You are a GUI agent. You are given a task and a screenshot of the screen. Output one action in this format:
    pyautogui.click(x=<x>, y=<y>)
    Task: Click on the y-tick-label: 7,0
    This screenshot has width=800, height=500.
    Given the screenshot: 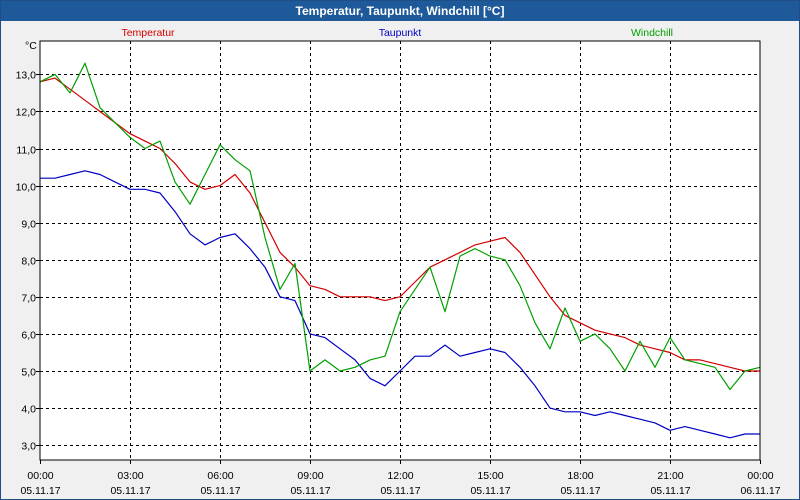 What is the action you would take?
    pyautogui.click(x=28, y=299)
    